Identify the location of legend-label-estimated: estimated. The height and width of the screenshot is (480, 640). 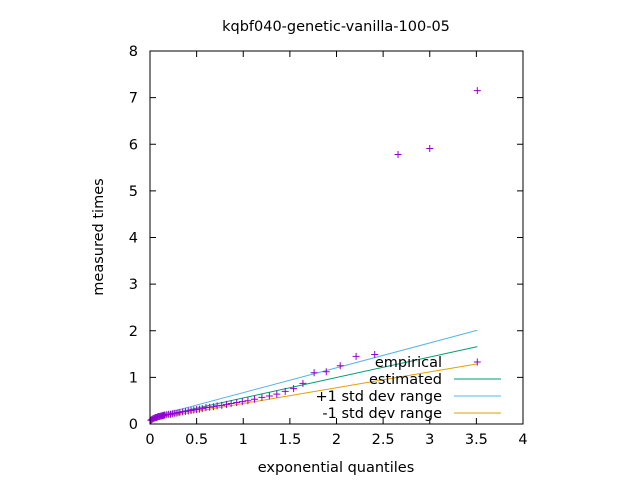
(405, 380).